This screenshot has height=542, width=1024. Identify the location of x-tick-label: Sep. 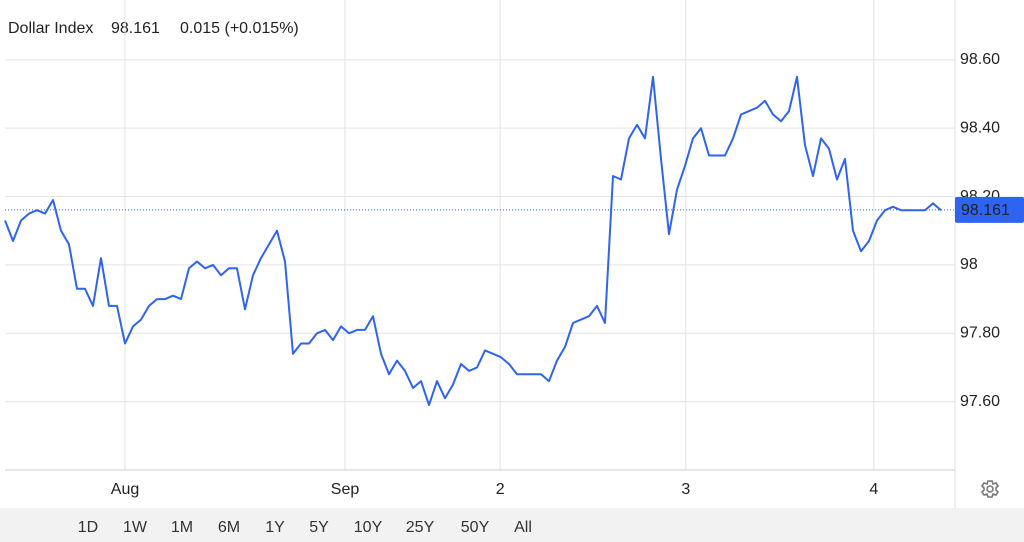
(345, 489).